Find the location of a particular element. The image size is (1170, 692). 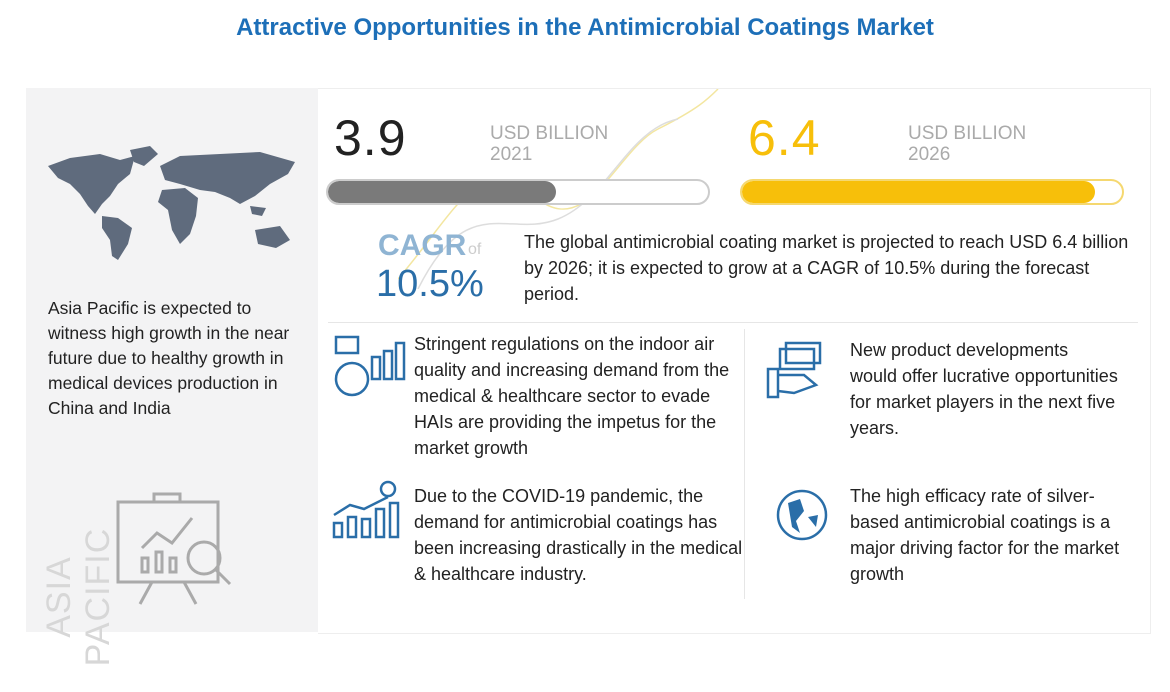

world-map is located at coordinates (171, 203).